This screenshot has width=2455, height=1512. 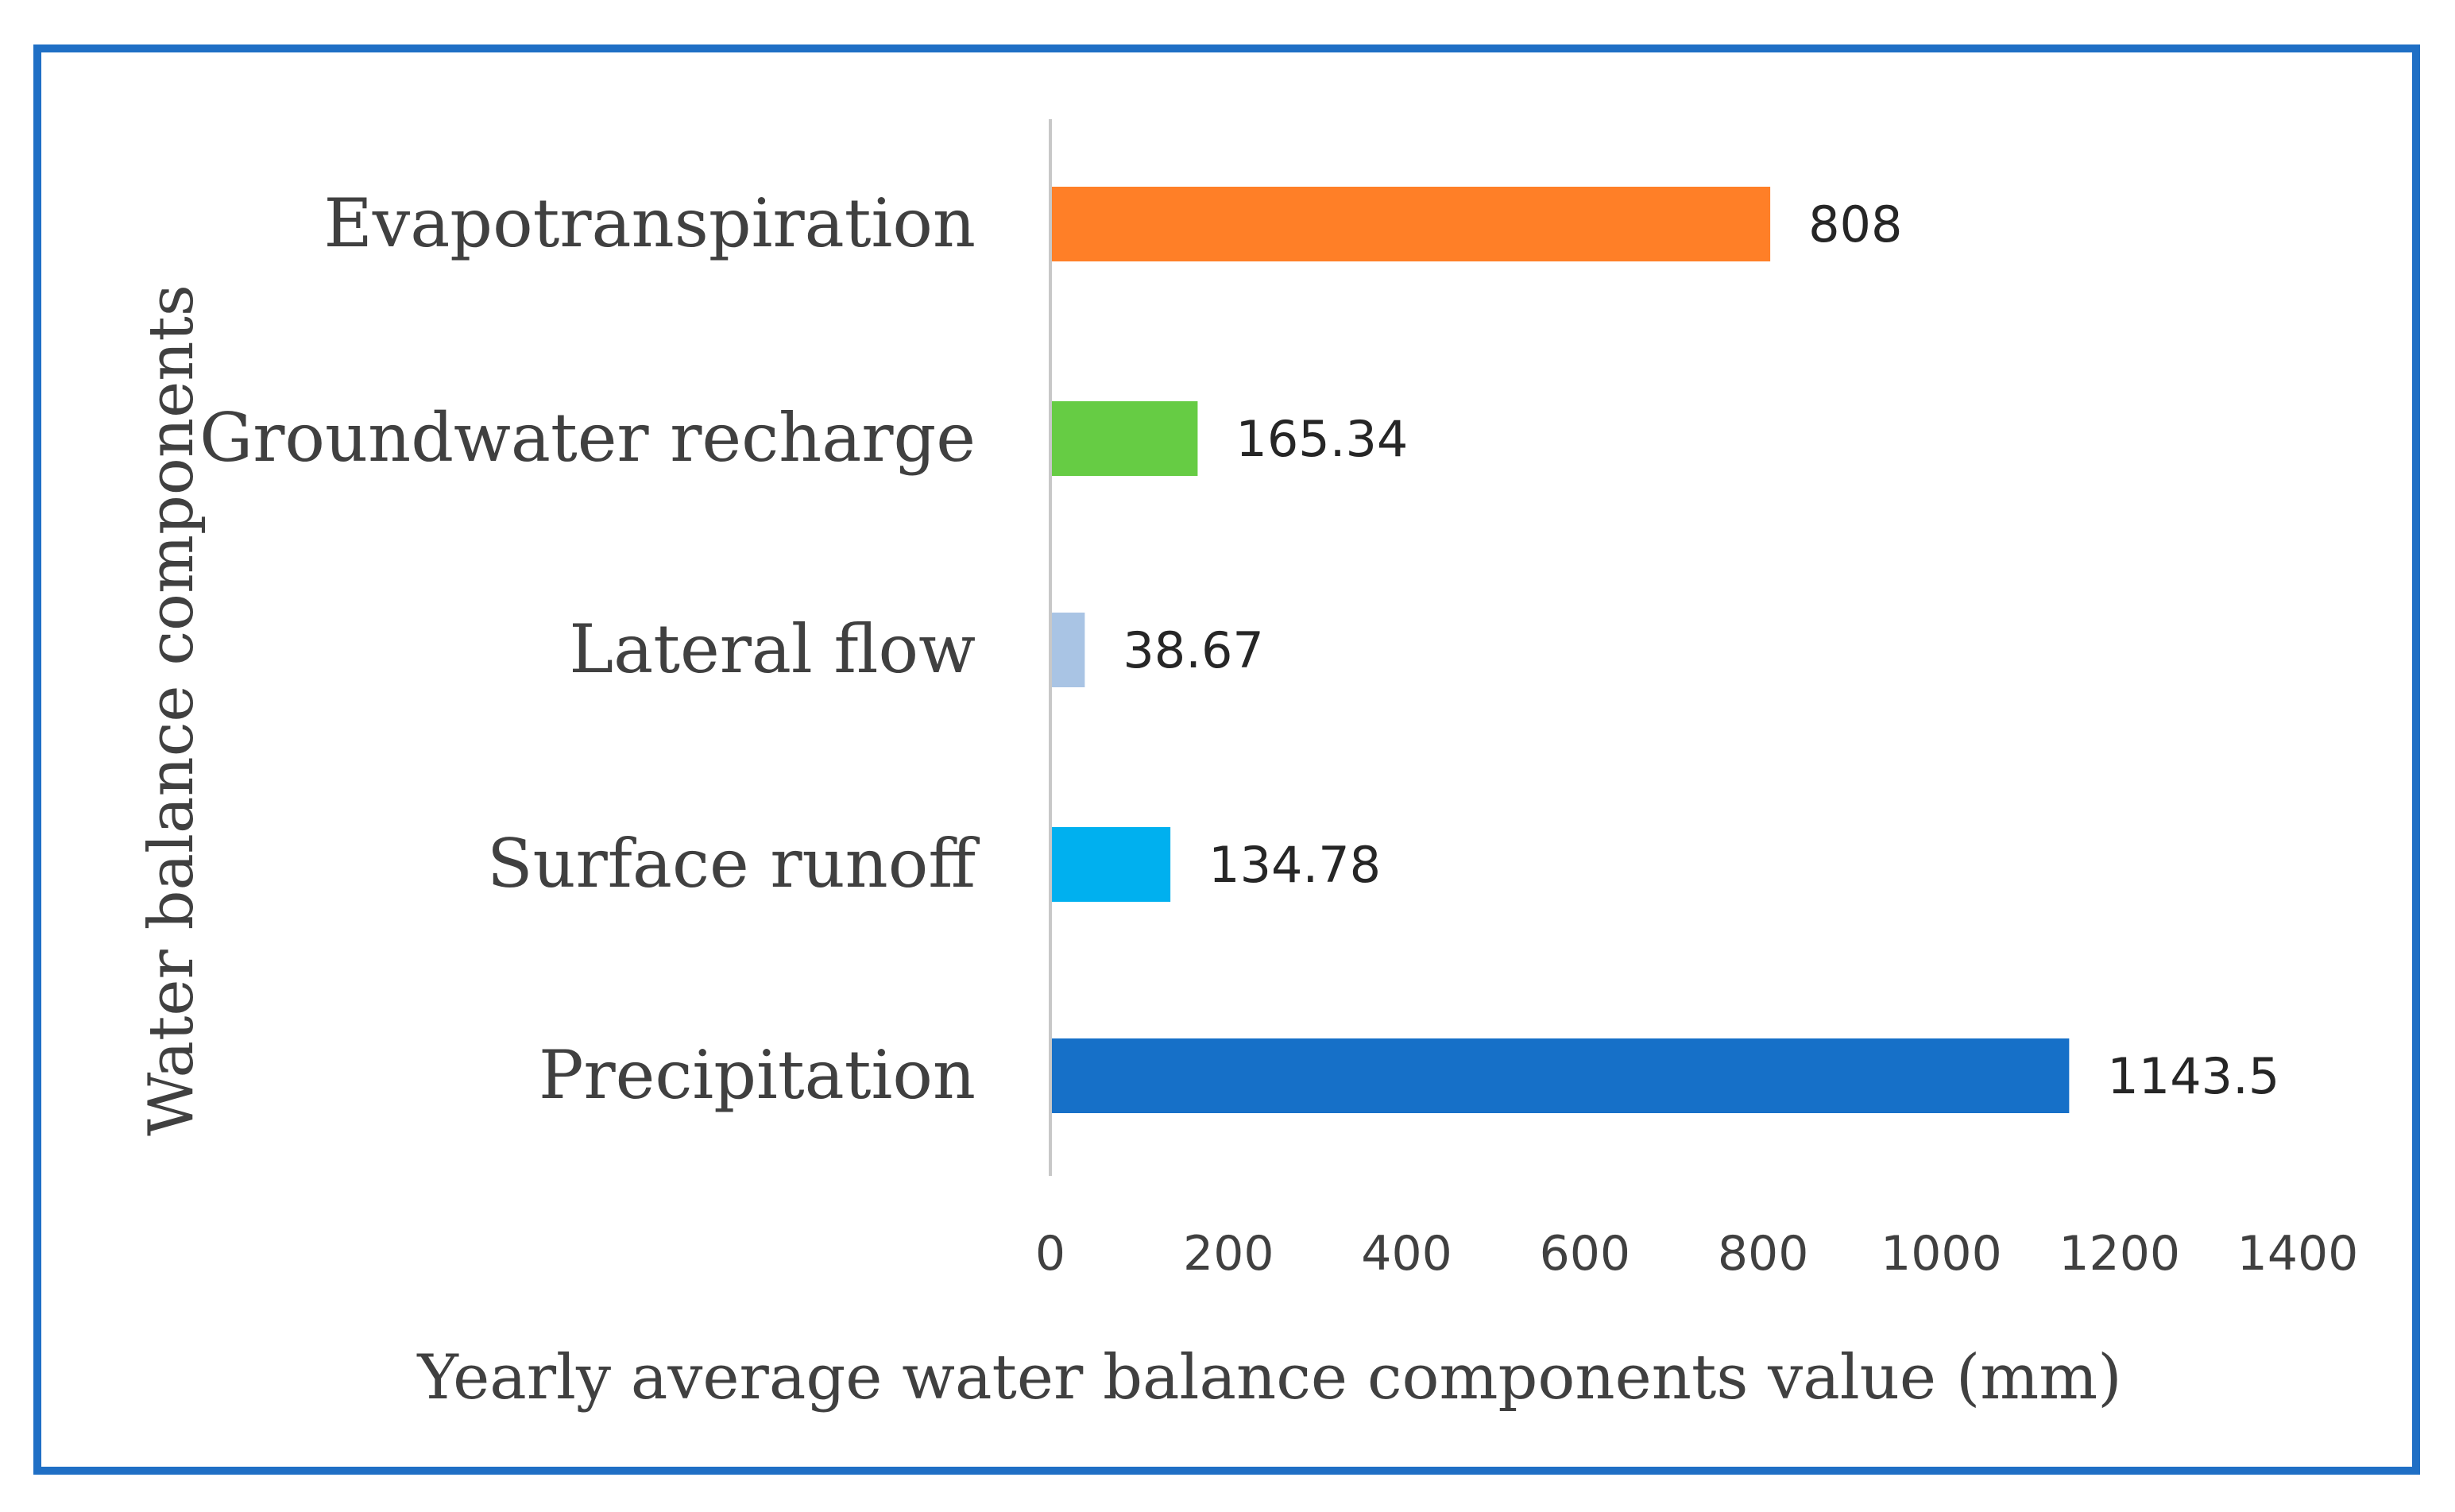 I want to click on x-tick-label-400: 400, so click(x=1406, y=1254).